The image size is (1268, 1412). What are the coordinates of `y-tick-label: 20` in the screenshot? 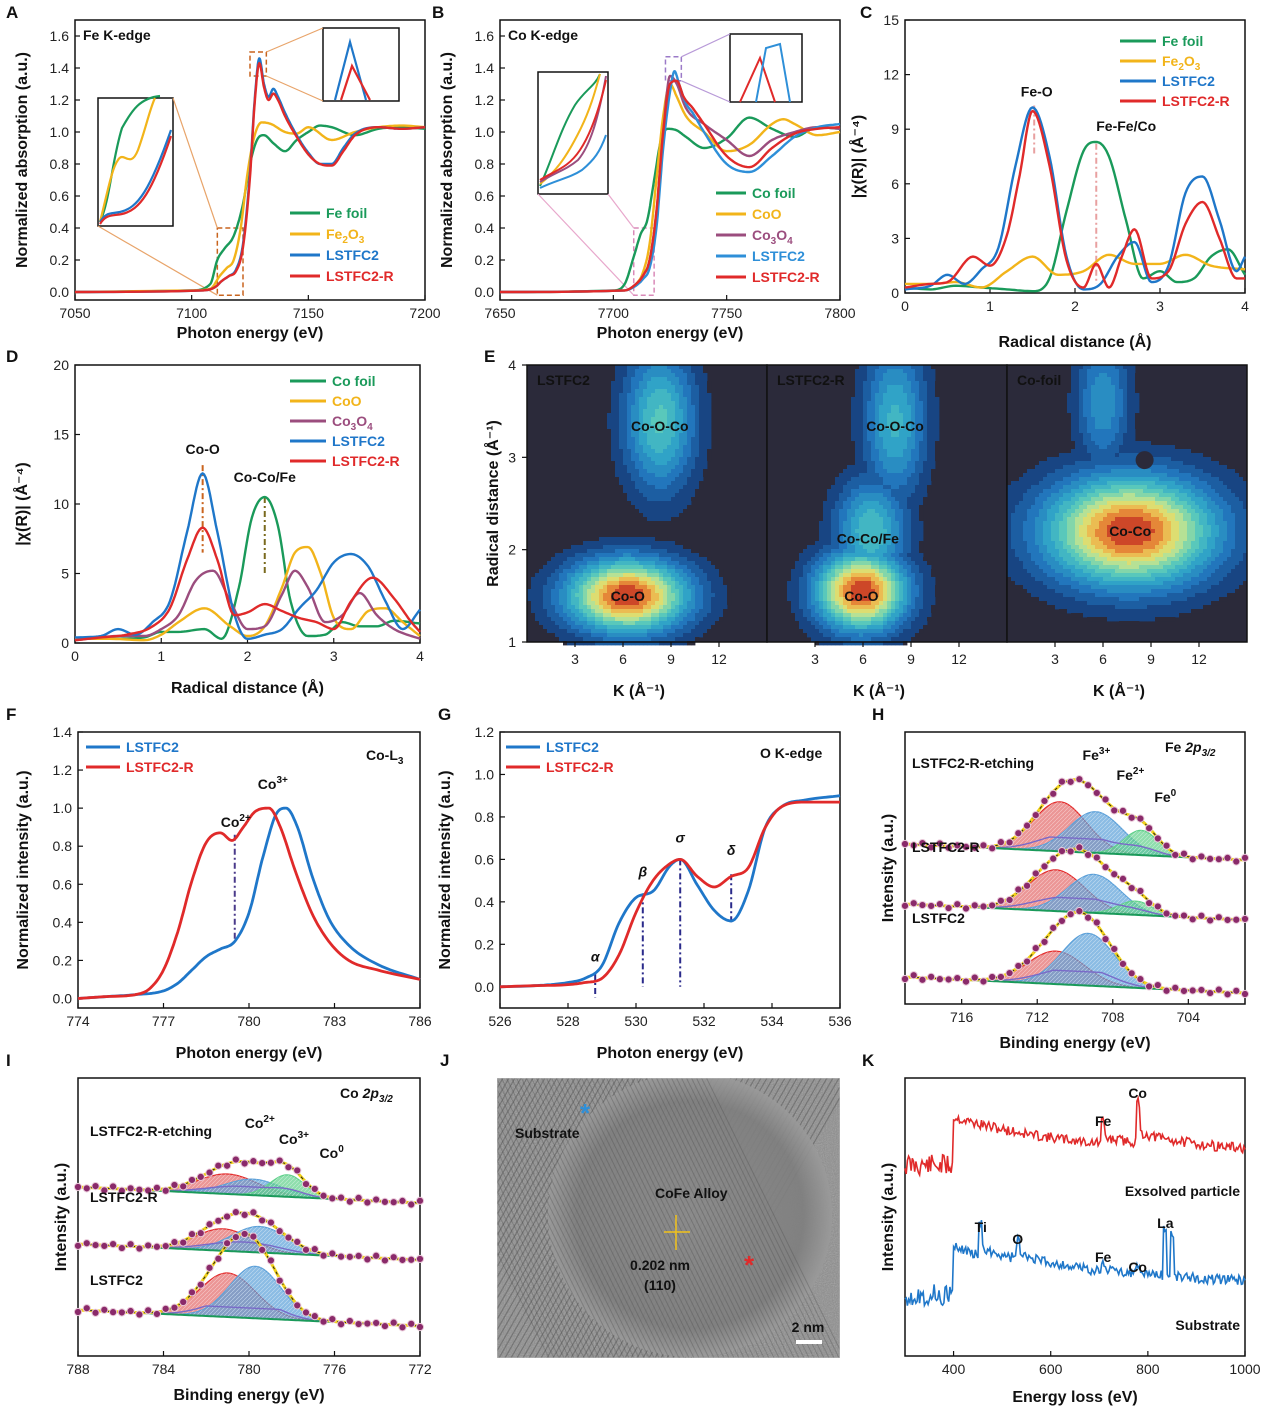 It's located at (61, 365).